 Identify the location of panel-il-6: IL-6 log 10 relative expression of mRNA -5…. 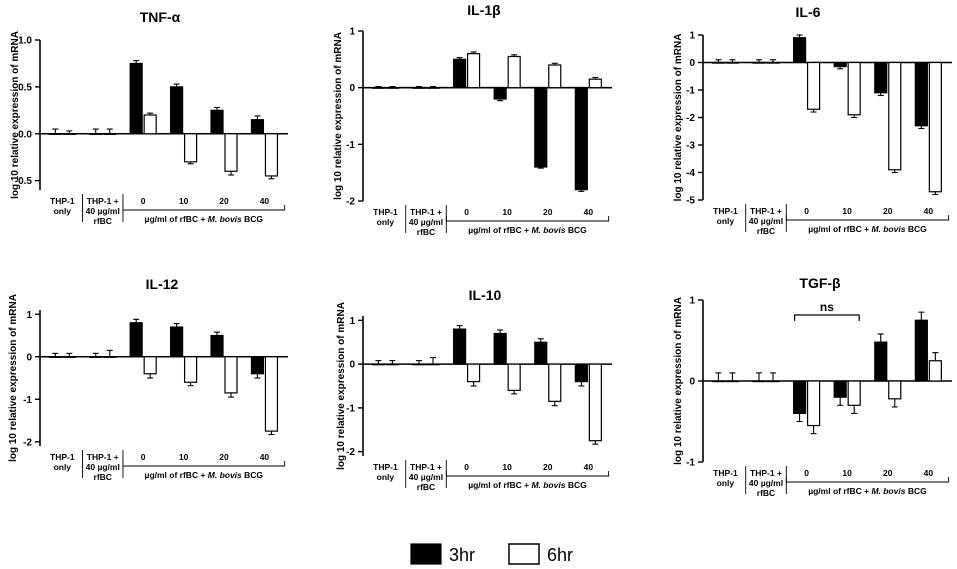
(812, 120).